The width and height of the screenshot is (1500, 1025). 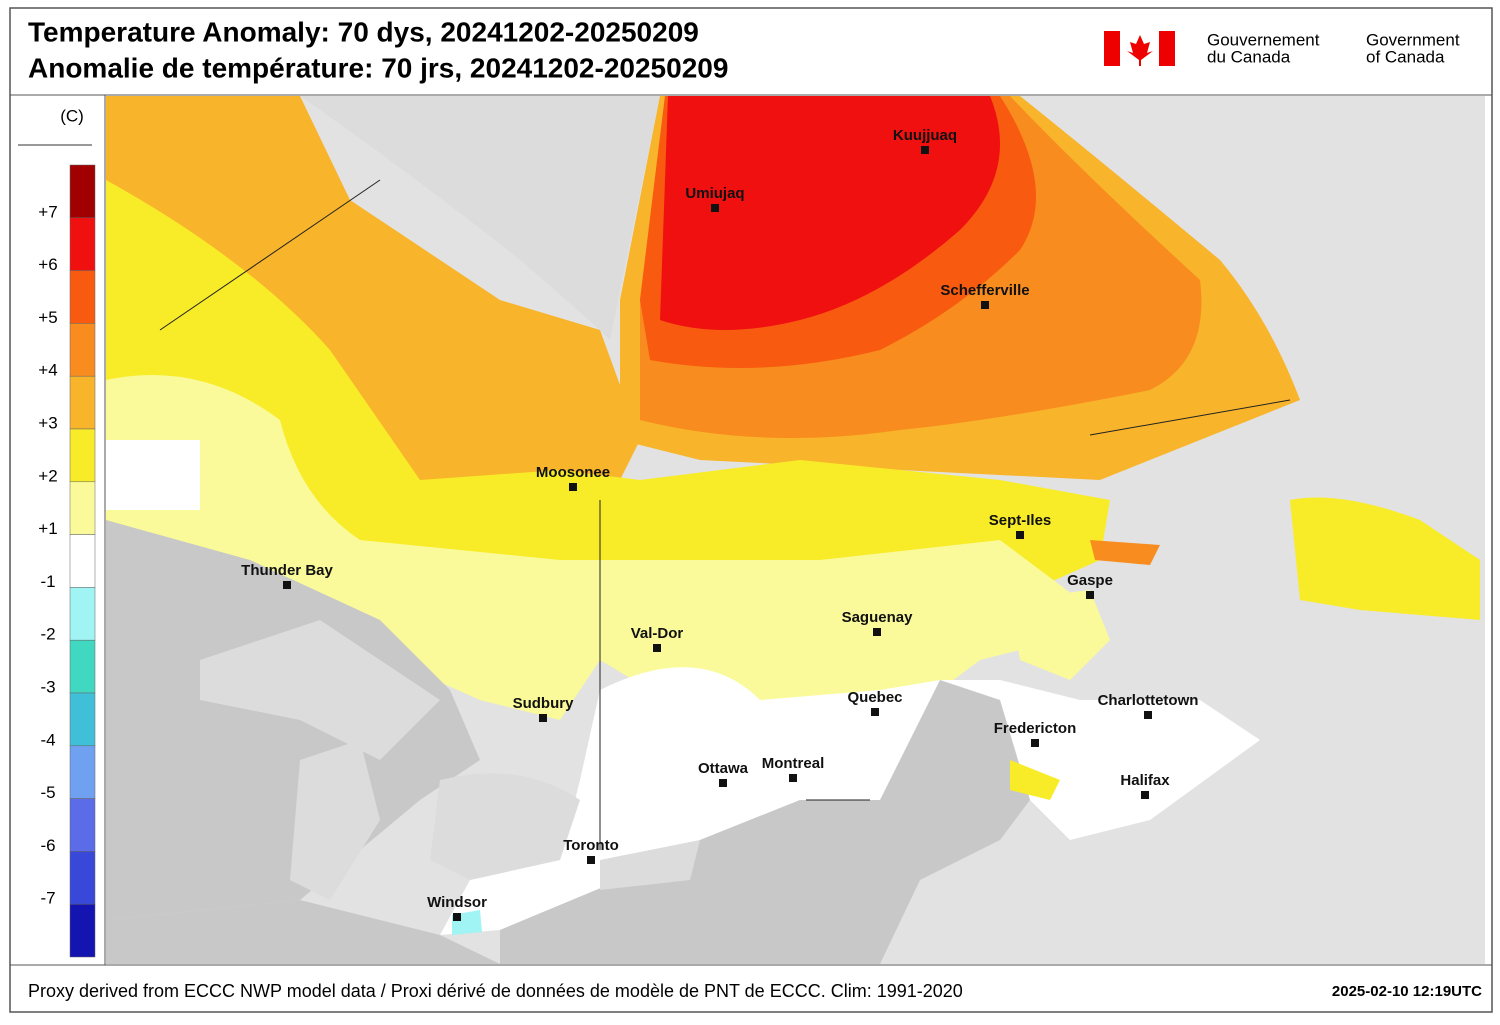 I want to click on gov-fr: du Canada, so click(x=1249, y=56).